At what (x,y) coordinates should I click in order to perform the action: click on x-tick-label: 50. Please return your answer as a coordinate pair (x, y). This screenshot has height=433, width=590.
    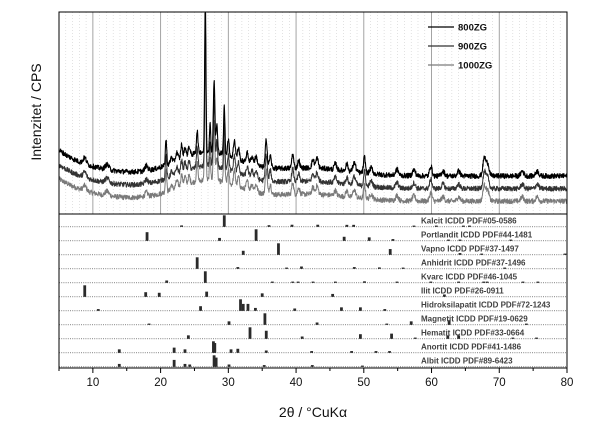
    Looking at the image, I should click on (363, 383).